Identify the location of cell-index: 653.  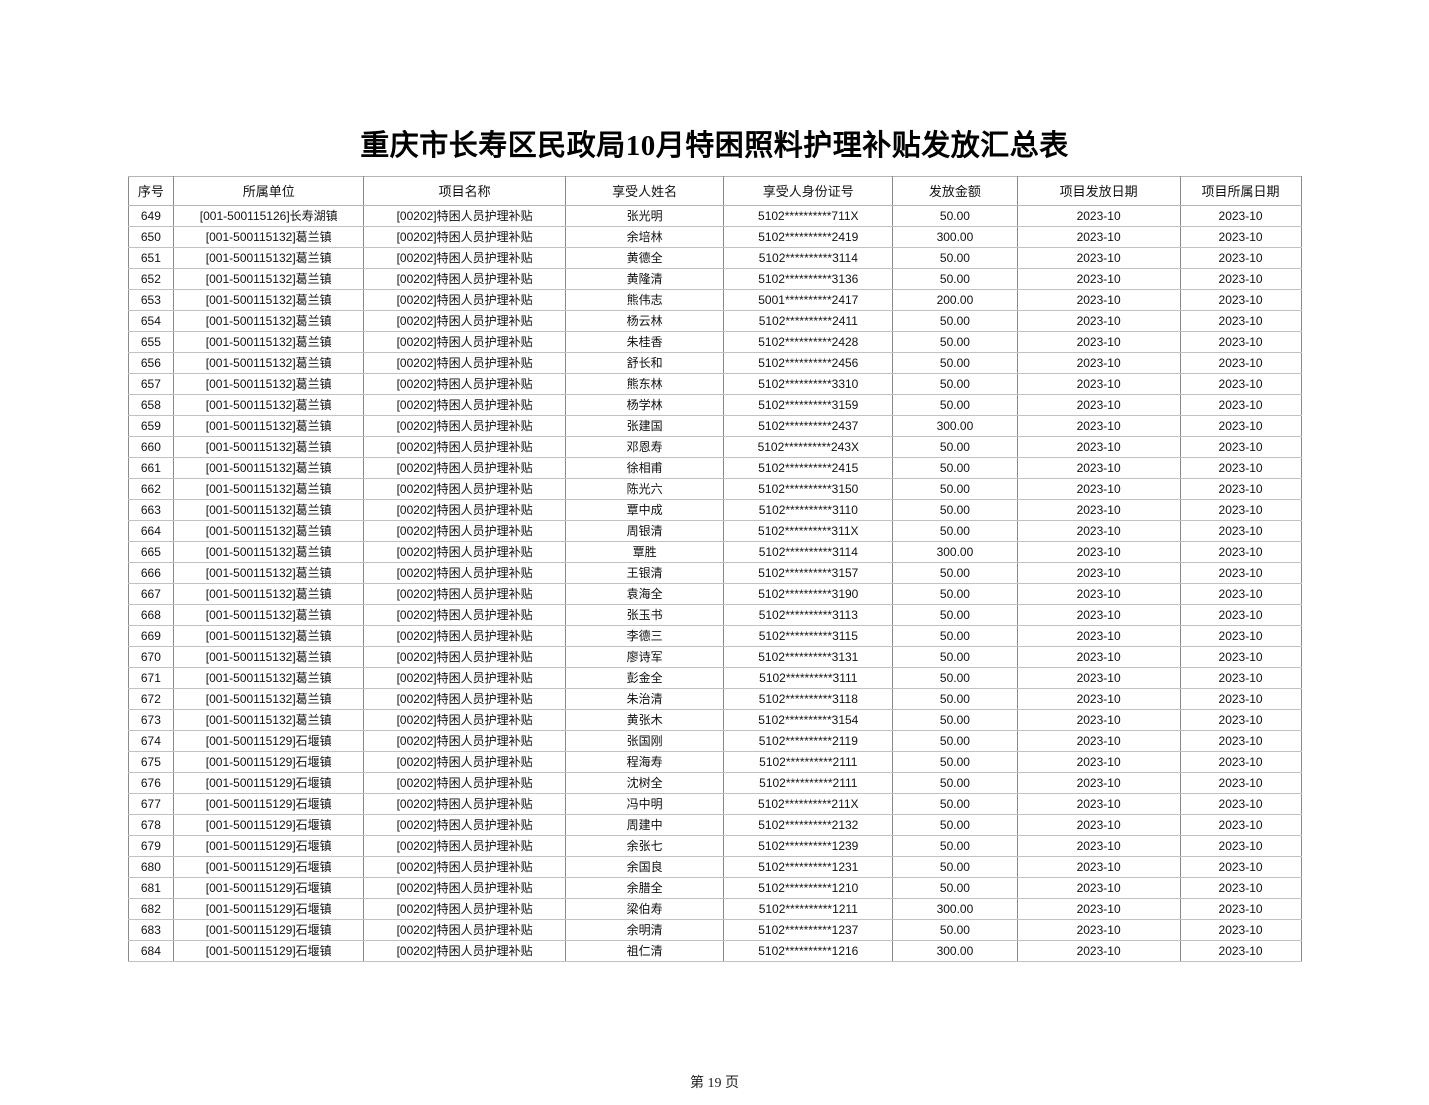
(151, 299).